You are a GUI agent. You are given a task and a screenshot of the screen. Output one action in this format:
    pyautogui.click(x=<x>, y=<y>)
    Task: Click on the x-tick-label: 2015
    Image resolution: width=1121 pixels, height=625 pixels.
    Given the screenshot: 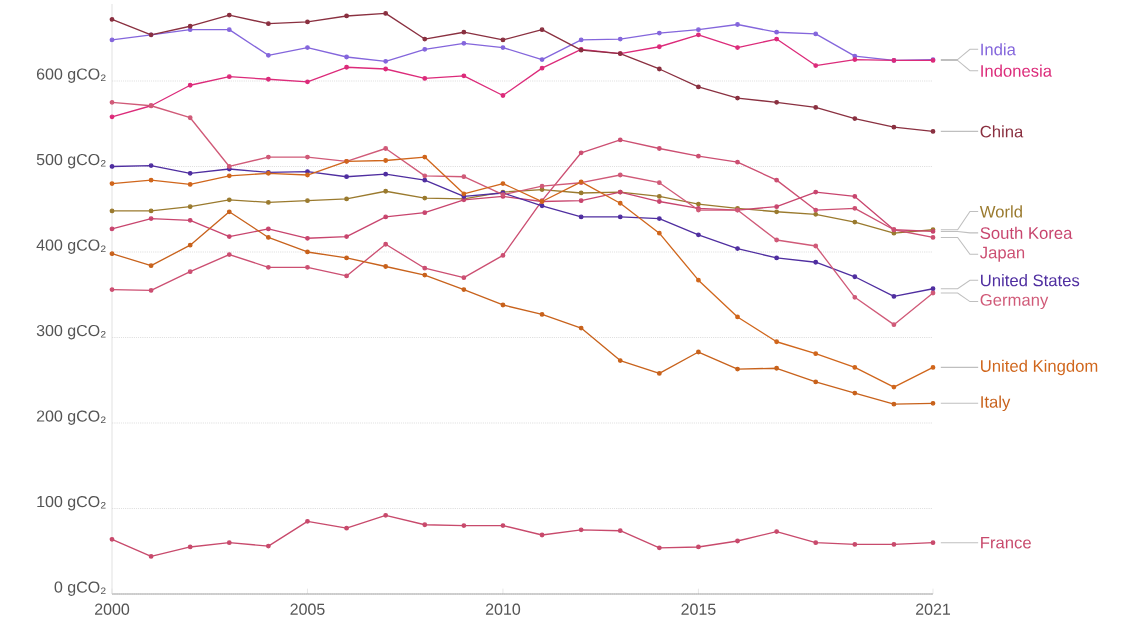 What is the action you would take?
    pyautogui.click(x=698, y=609)
    